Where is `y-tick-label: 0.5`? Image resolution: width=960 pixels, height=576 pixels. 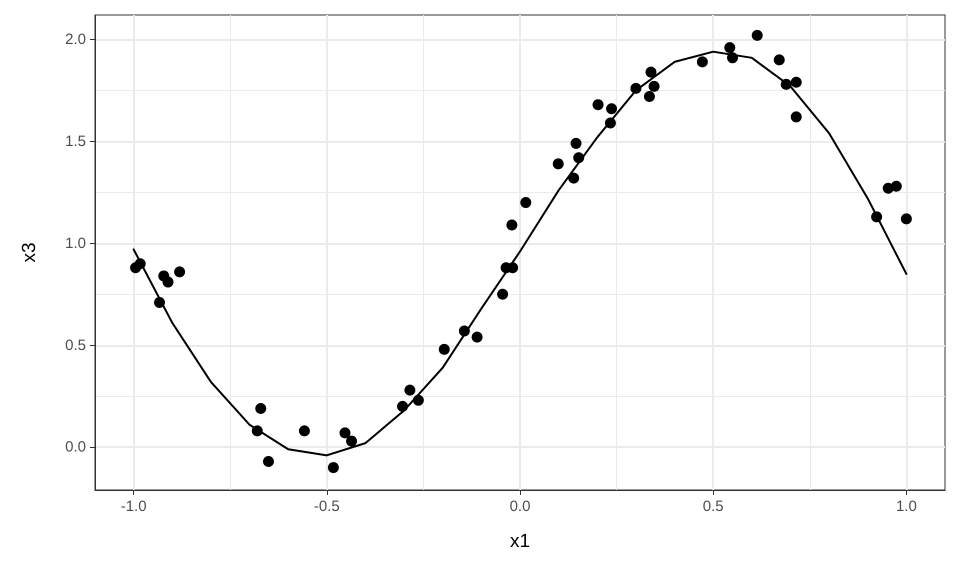 y-tick-label: 0.5 is located at coordinates (75, 345).